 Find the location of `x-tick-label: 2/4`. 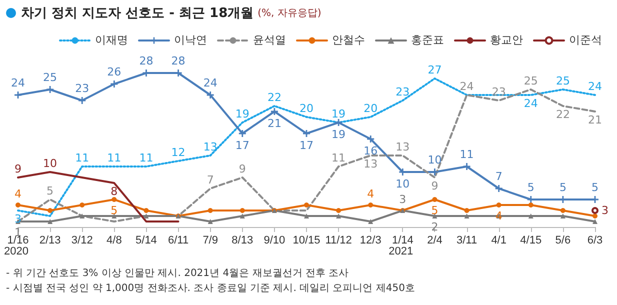

x-tick-label: 2/4 is located at coordinates (434, 240).